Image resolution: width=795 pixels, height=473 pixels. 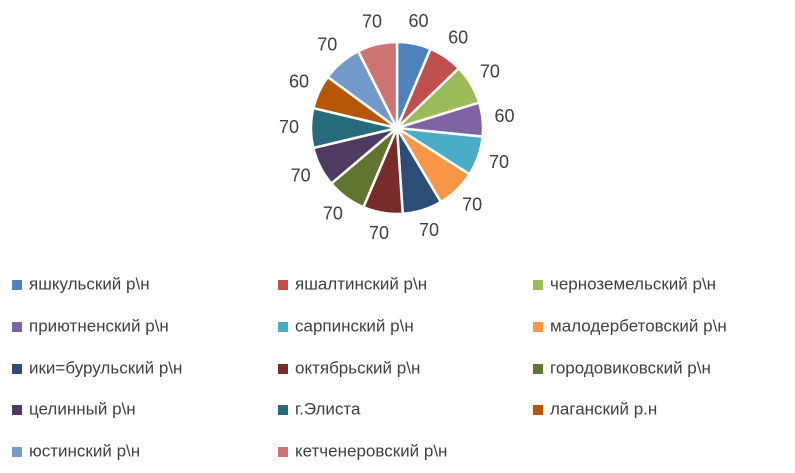 I want to click on pie-slice, so click(x=377, y=84).